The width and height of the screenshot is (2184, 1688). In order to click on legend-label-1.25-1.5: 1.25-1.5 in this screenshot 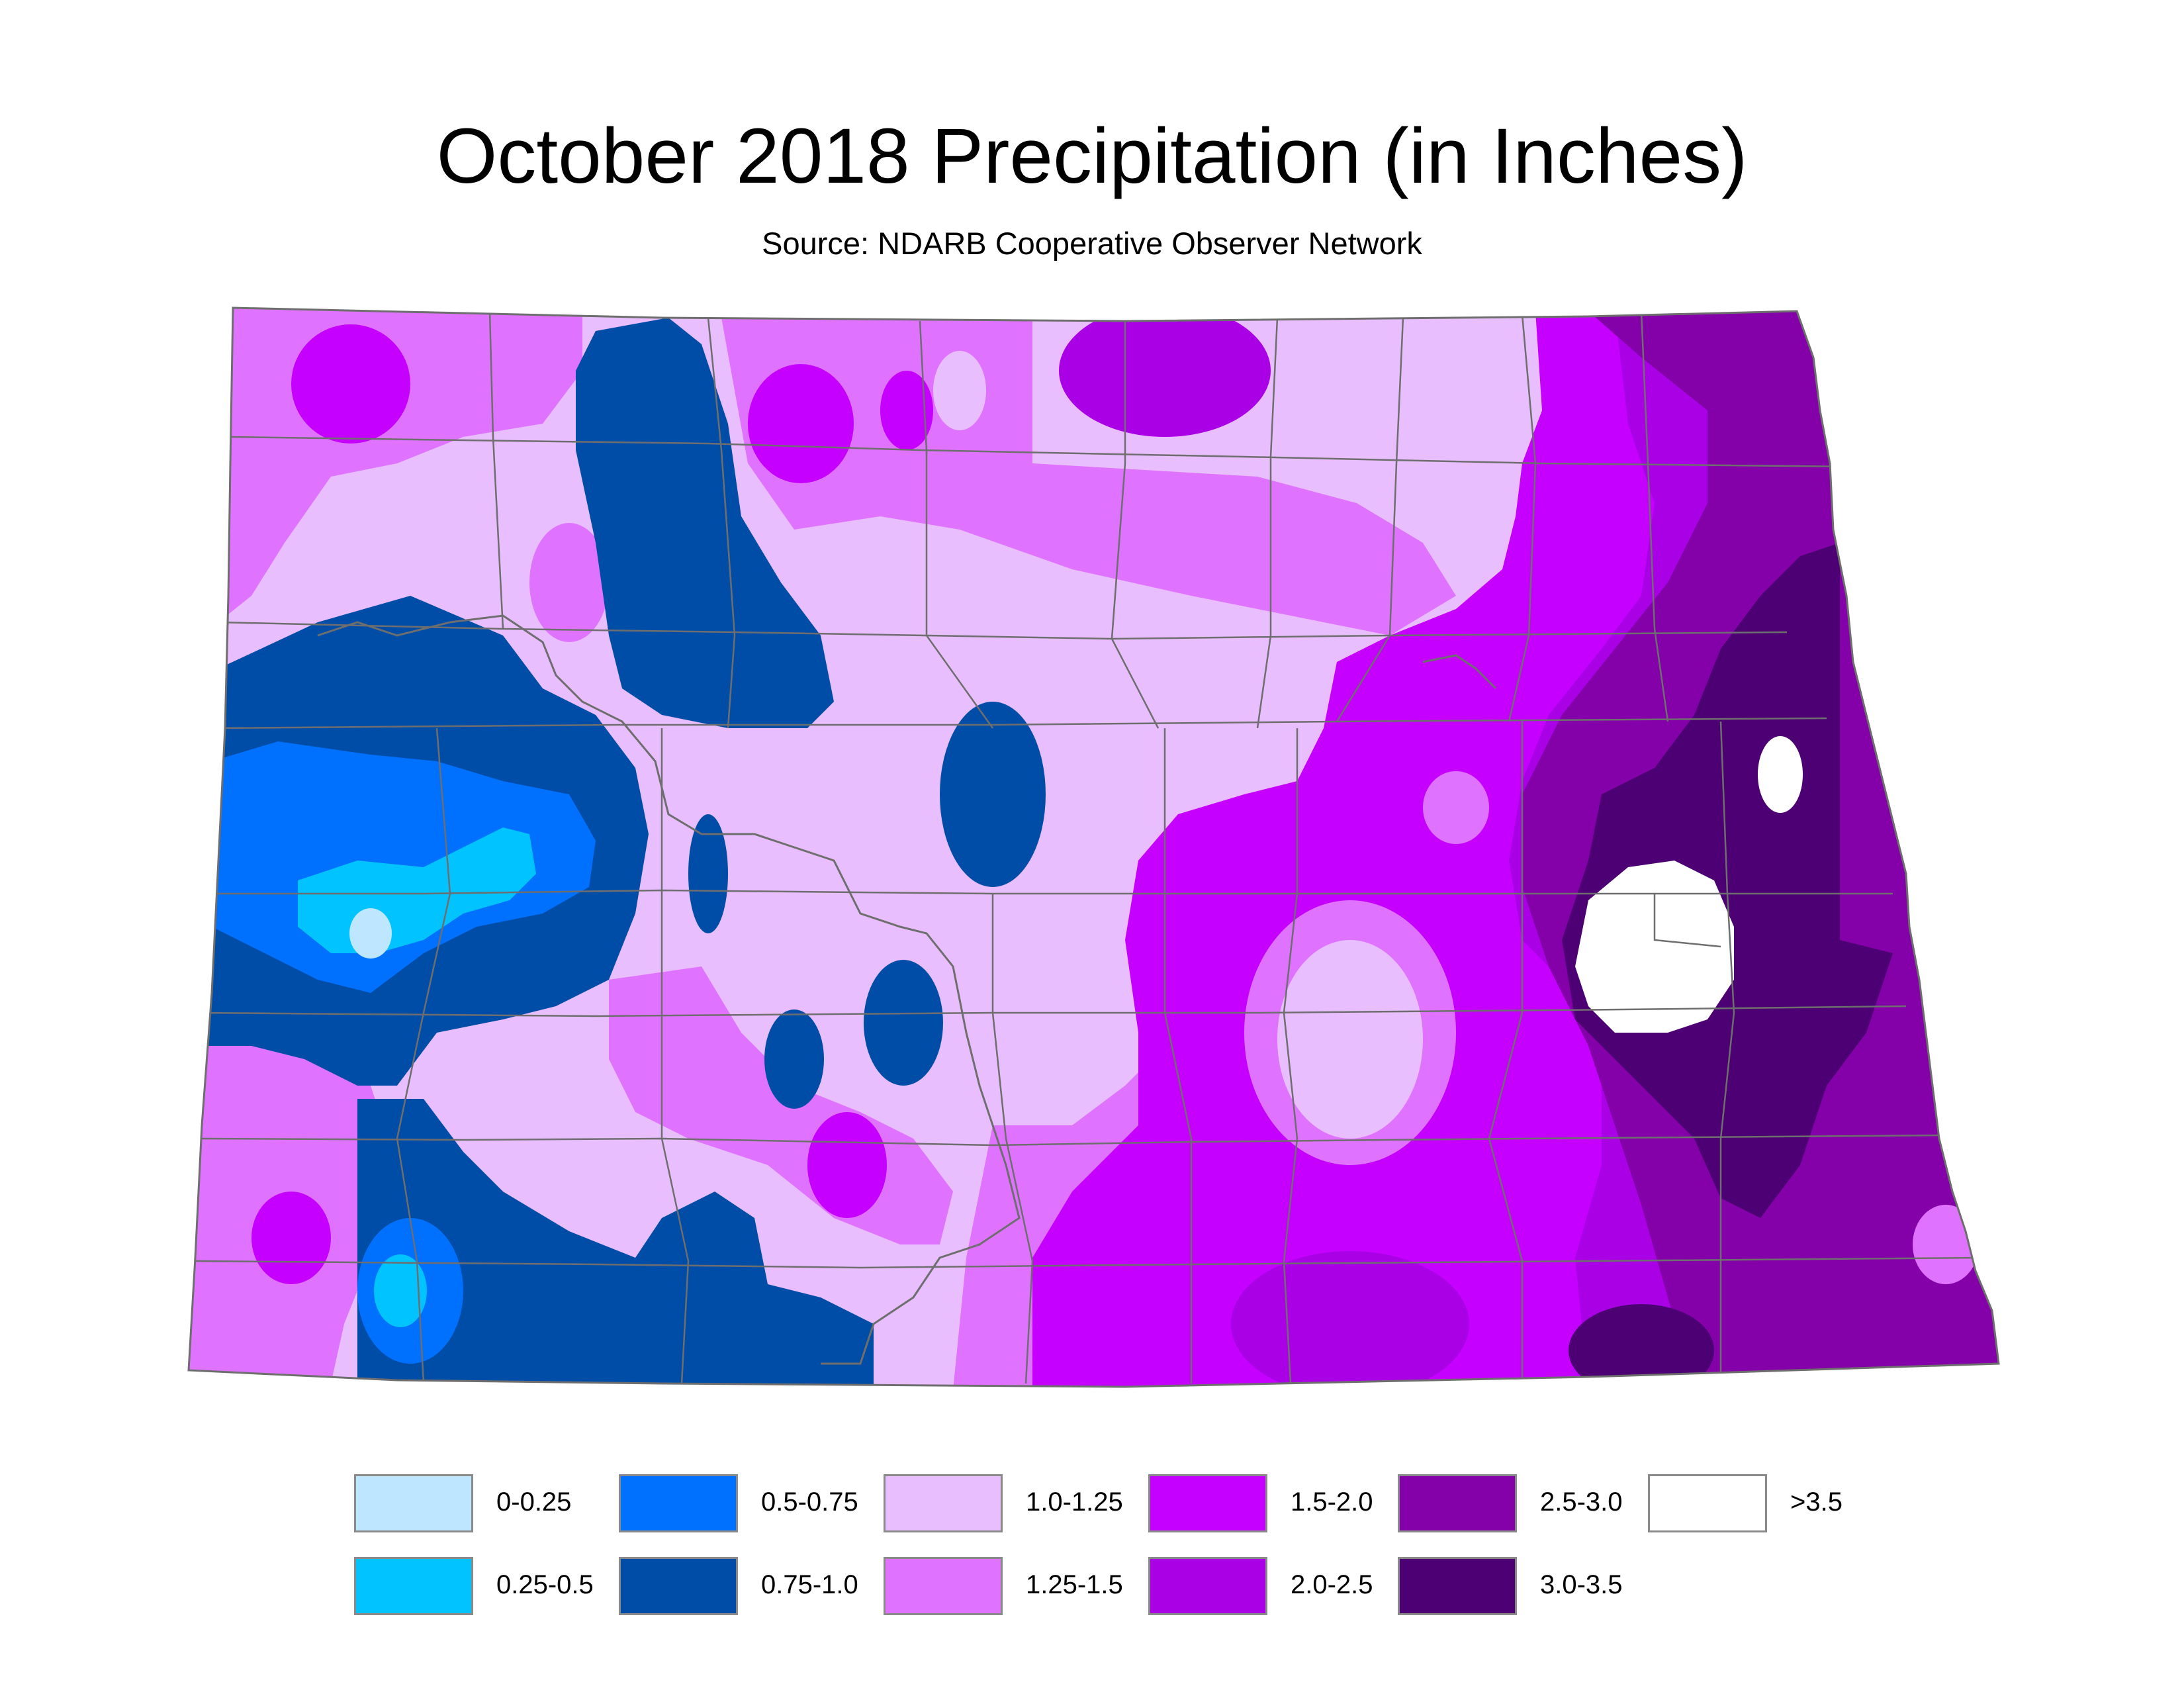, I will do `click(1075, 1584)`.